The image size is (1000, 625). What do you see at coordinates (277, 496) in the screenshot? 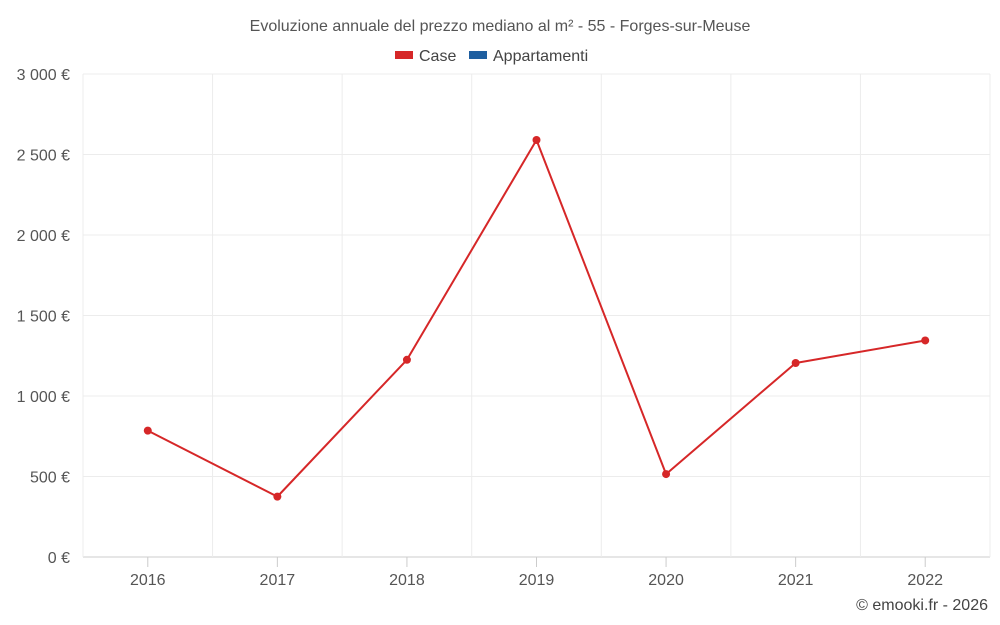
I see `data-point-2017` at bounding box center [277, 496].